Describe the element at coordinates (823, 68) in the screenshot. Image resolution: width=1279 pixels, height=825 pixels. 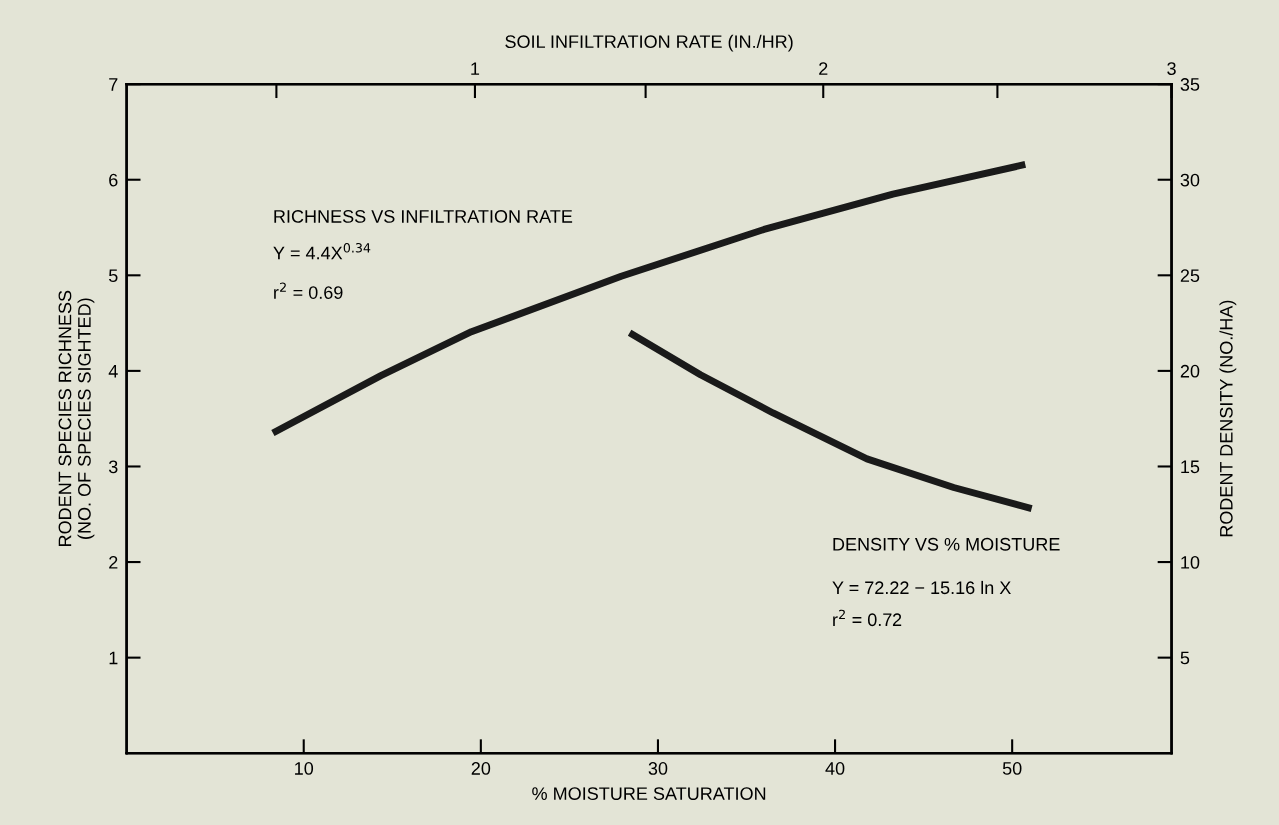
I see `x2-tick-label: 2` at that location.